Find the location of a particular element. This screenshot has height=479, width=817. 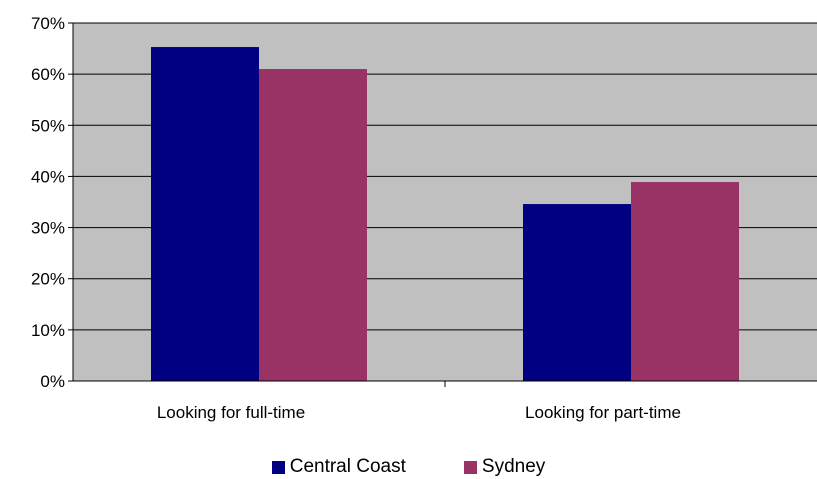

legend-swatch-sydney is located at coordinates (470, 467).